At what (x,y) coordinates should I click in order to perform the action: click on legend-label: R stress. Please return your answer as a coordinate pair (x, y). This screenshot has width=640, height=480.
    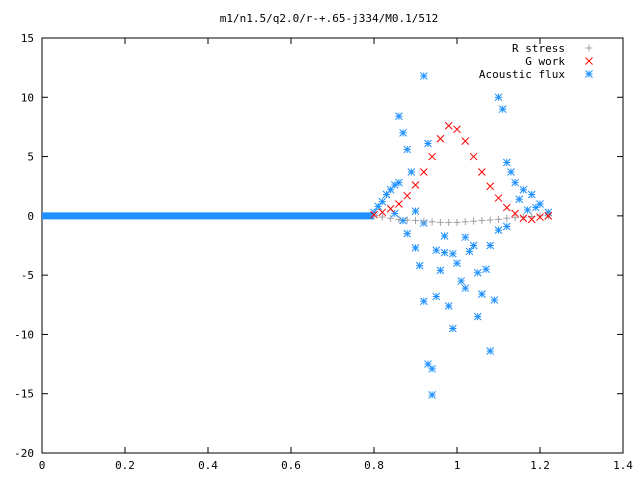
    Looking at the image, I should click on (538, 48).